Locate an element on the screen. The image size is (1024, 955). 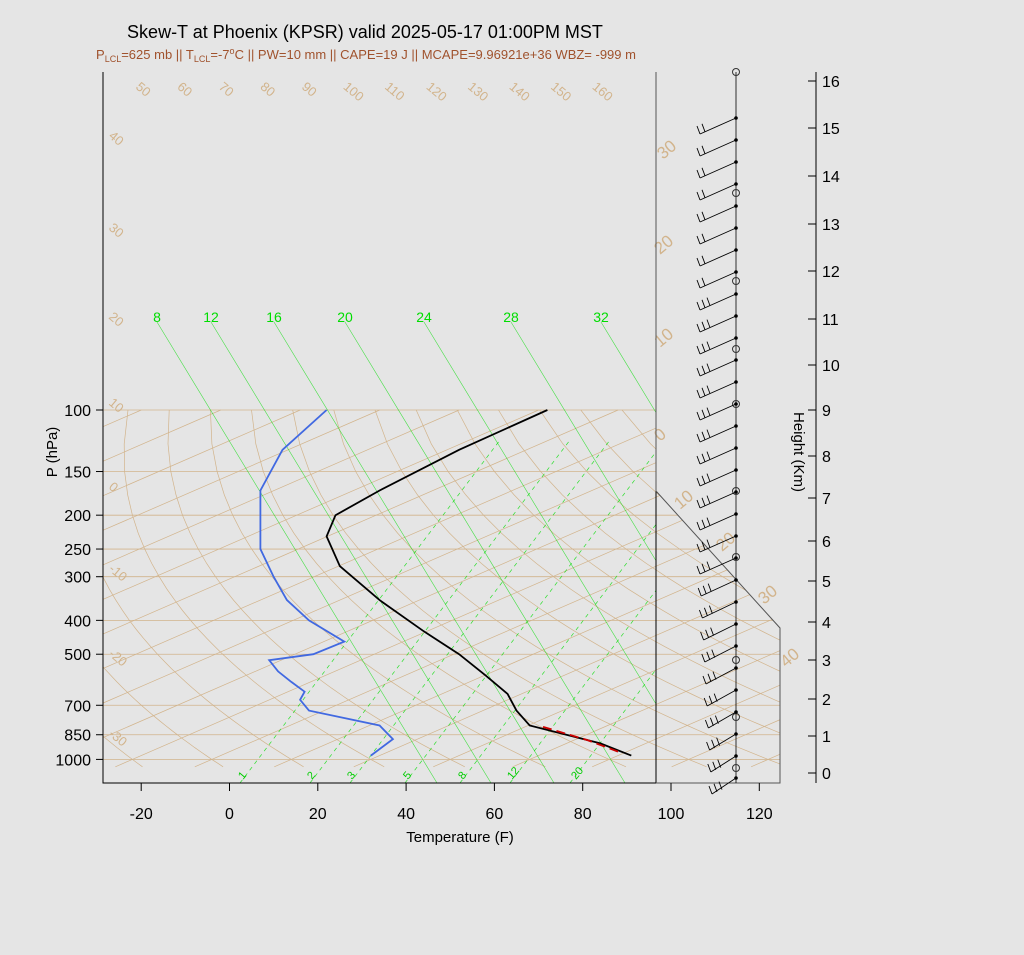
y-tick-label: 500 is located at coordinates (77, 655).